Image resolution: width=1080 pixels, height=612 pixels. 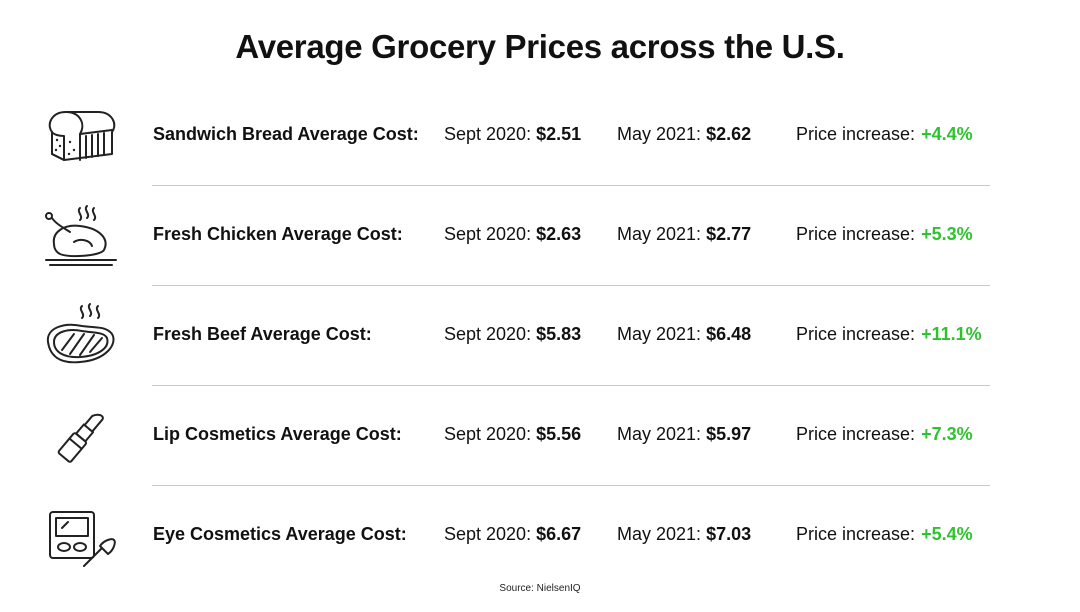 What do you see at coordinates (559, 334) in the screenshot?
I see `sept-2020-value: $5.83` at bounding box center [559, 334].